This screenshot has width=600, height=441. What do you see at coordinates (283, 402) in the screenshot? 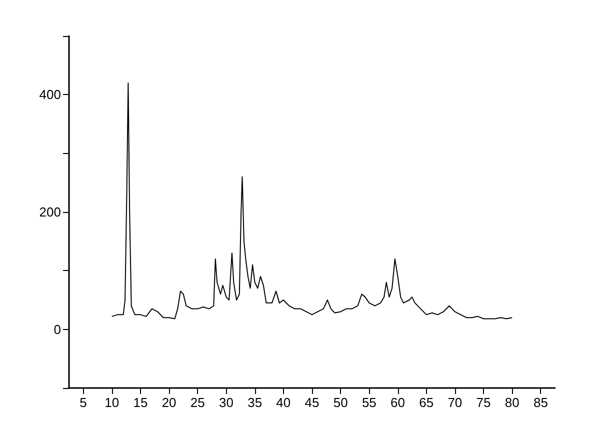
I see `x-tick-label: 40` at bounding box center [283, 402].